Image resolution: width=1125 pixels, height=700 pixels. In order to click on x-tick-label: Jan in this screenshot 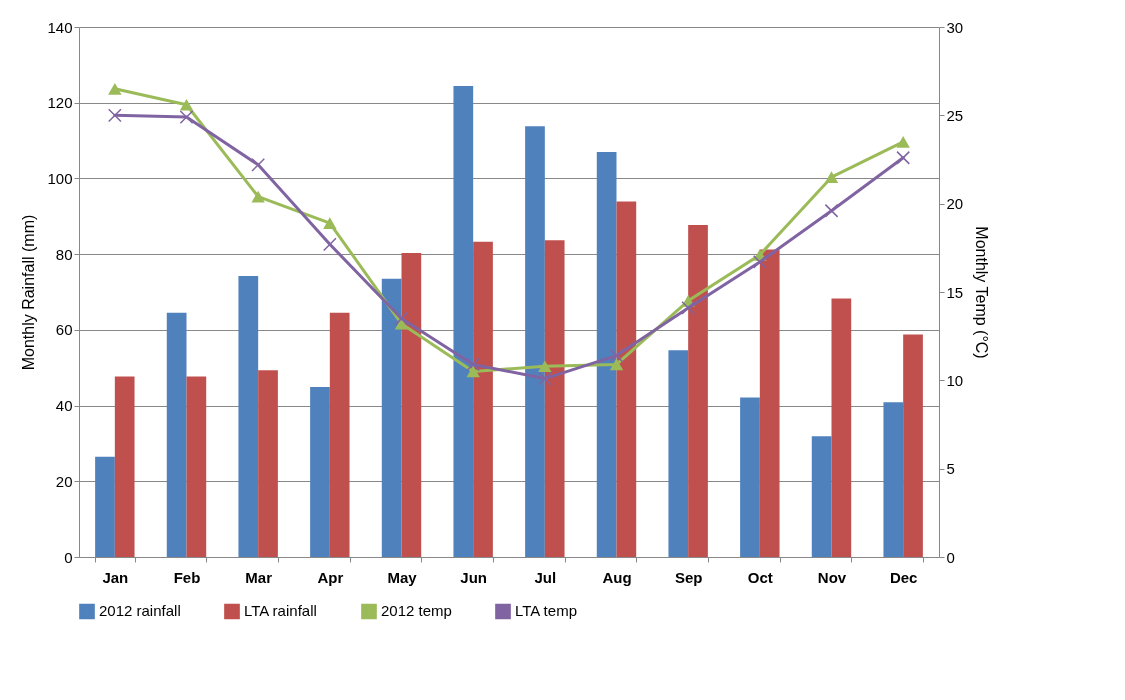, I will do `click(115, 577)`.